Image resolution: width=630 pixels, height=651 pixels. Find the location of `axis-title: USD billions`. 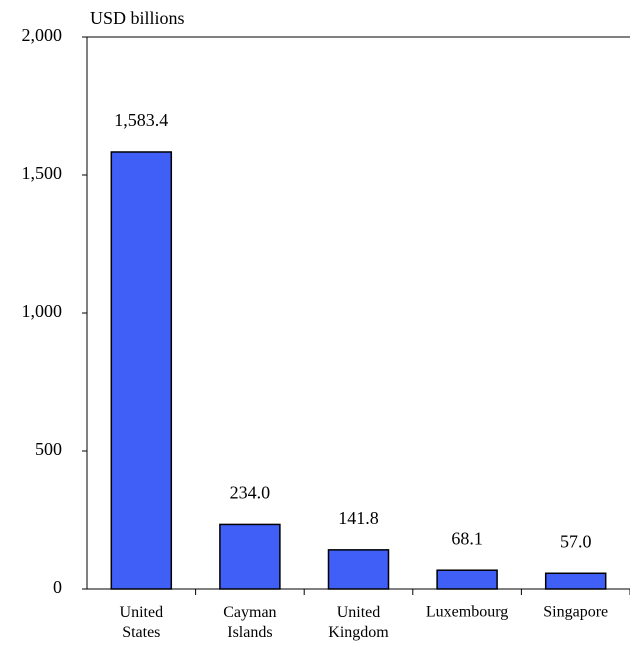

axis-title: USD billions is located at coordinates (137, 18).